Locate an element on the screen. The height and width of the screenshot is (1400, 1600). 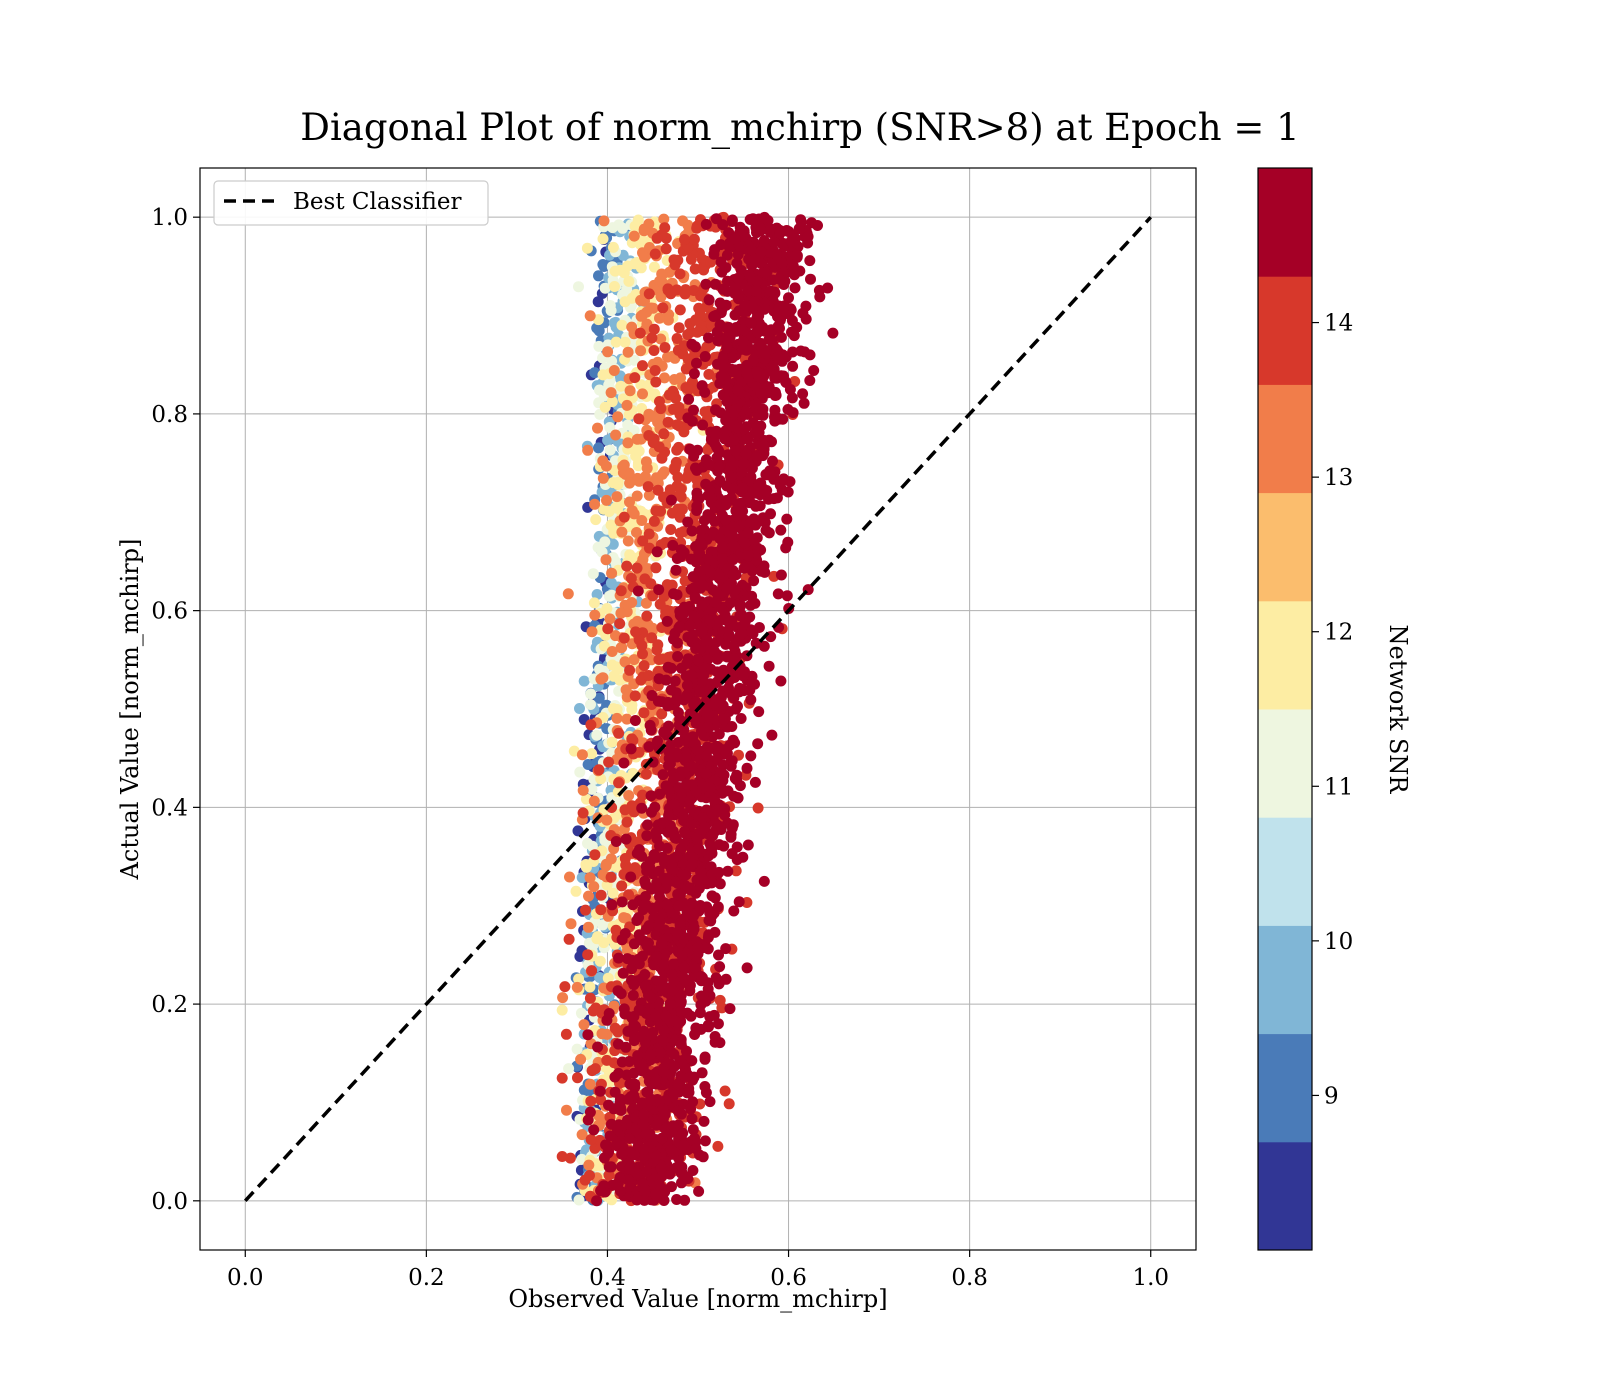
colorbar-frame is located at coordinates (1285, 709).